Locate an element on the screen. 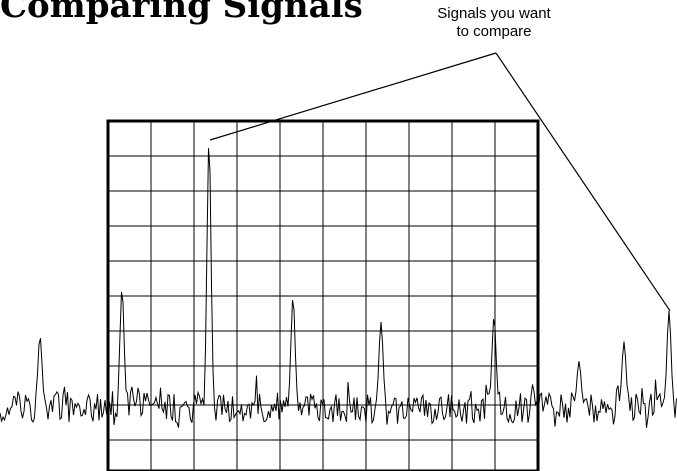 This screenshot has height=471, width=677. callout-label: Signals you want to compare is located at coordinates (494, 23).